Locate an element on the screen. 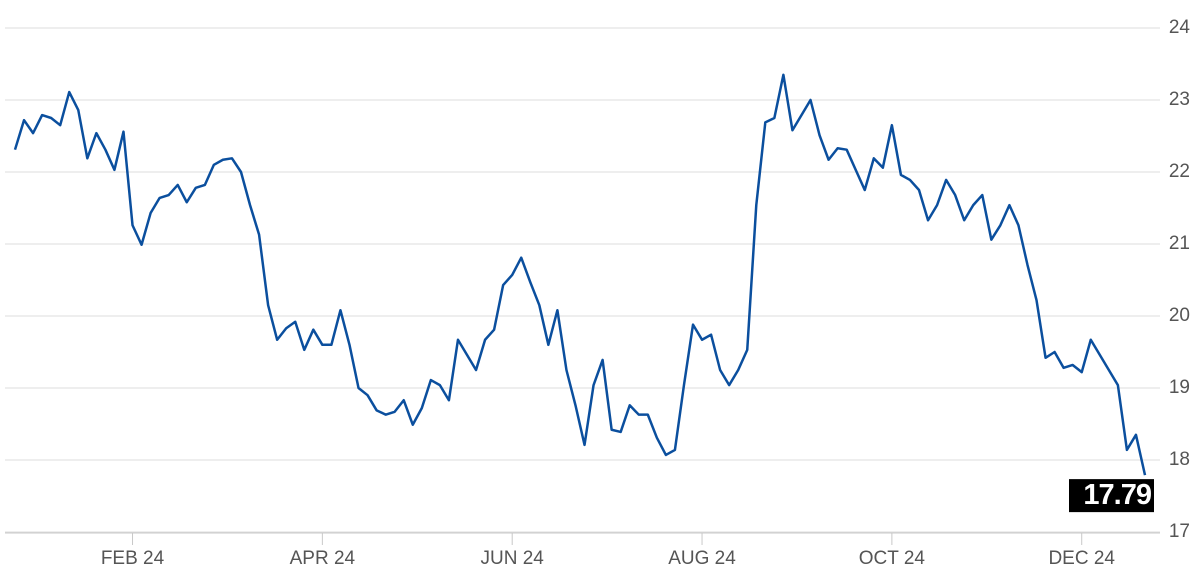  last-value-label: 17.79 is located at coordinates (1111, 496).